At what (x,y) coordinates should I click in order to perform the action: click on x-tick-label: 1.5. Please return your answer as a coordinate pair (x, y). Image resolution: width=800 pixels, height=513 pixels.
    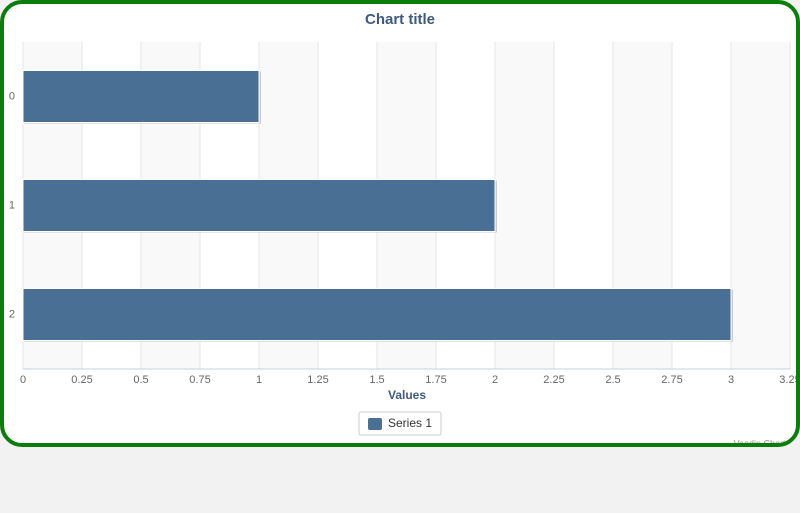
    Looking at the image, I should click on (376, 380).